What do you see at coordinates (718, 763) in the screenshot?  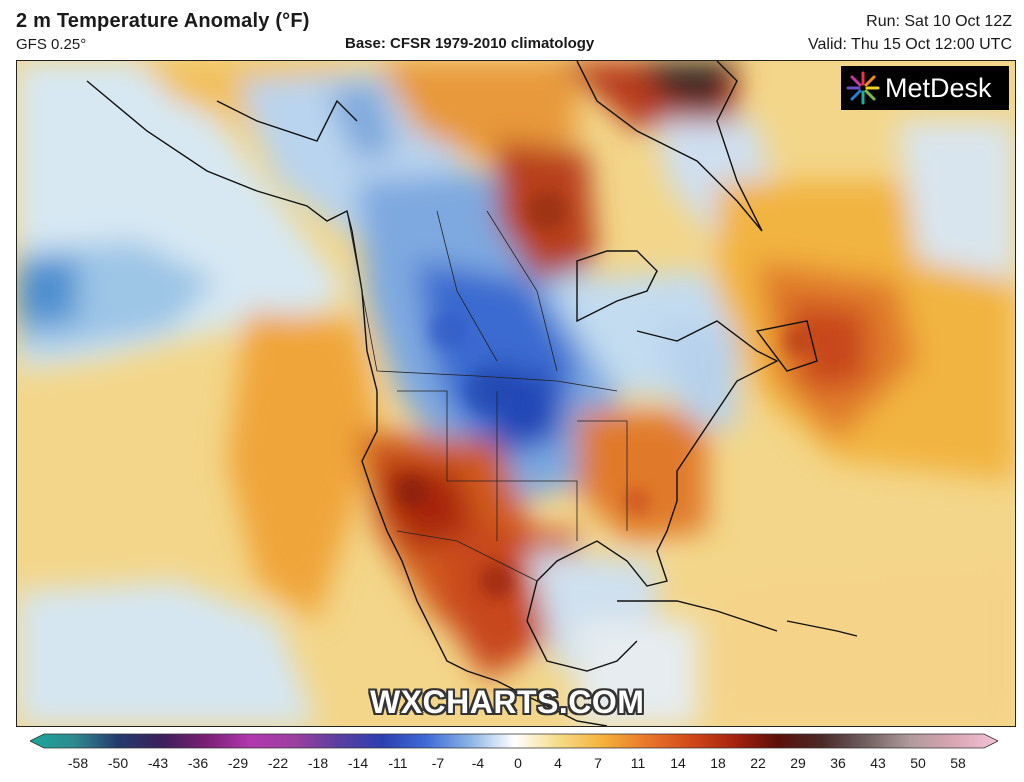 I see `legend-tick-label: 18` at bounding box center [718, 763].